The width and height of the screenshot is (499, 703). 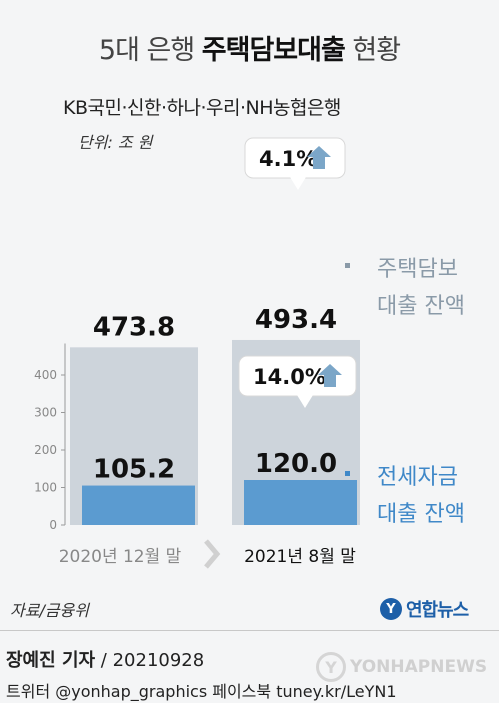 I want to click on chevron-right-icon, so click(x=212, y=554).